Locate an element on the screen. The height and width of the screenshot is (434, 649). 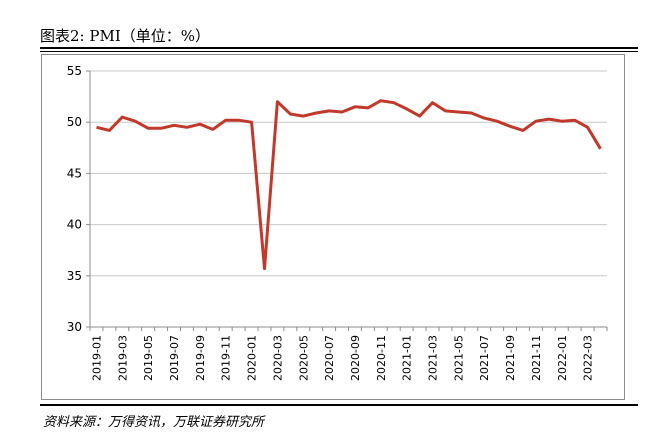
y-tick-label: 50 is located at coordinates (74, 122).